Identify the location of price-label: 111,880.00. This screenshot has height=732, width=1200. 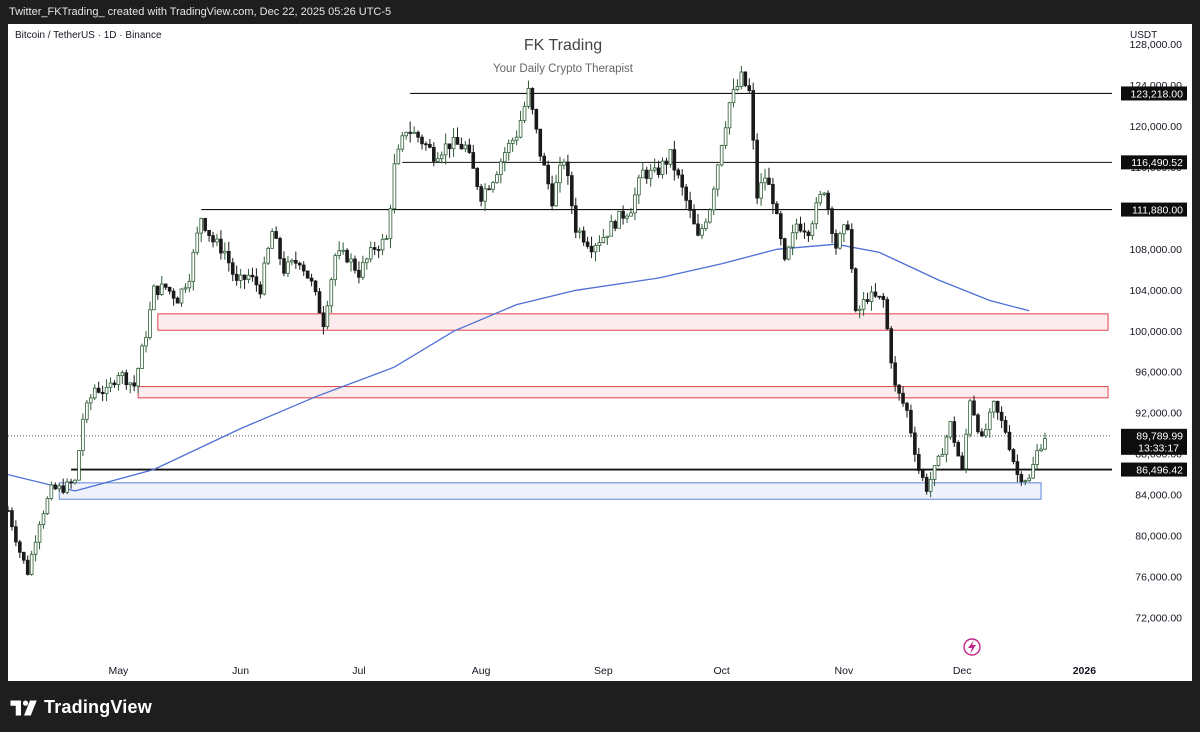
(1157, 210).